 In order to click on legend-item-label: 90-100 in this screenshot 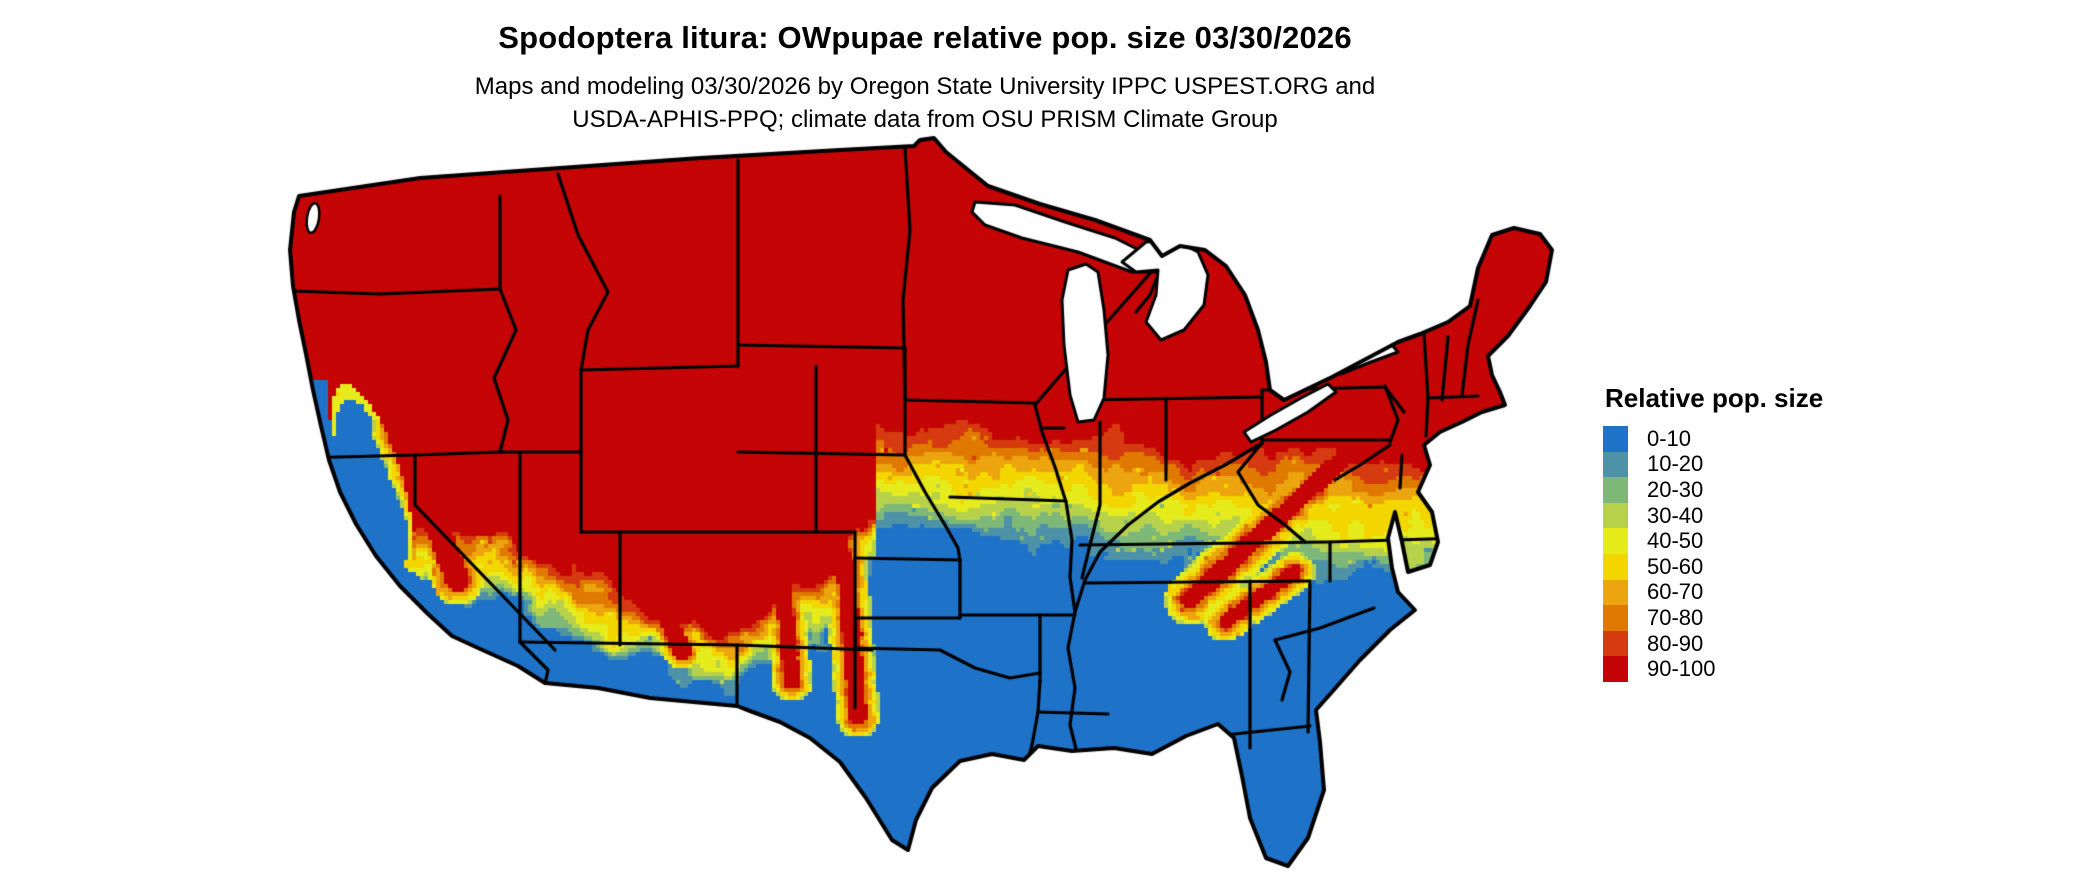, I will do `click(1681, 669)`.